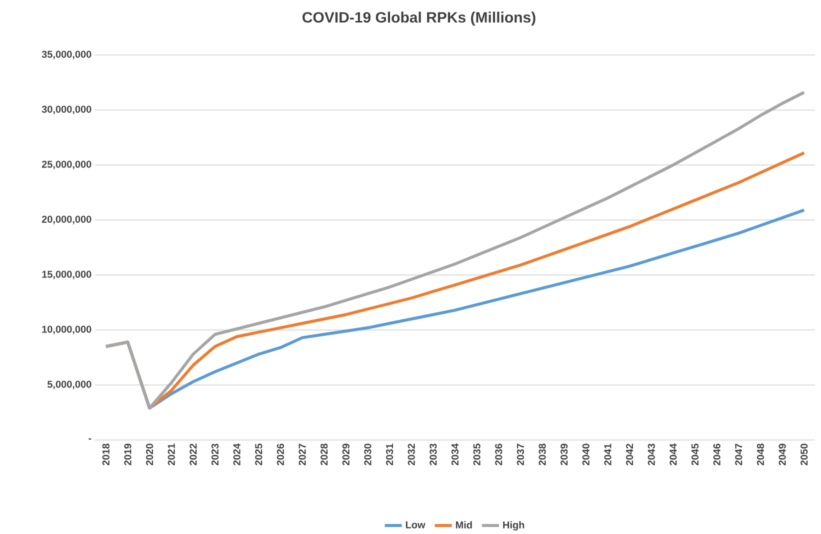  I want to click on x-tick-label: 2031, so click(390, 455).